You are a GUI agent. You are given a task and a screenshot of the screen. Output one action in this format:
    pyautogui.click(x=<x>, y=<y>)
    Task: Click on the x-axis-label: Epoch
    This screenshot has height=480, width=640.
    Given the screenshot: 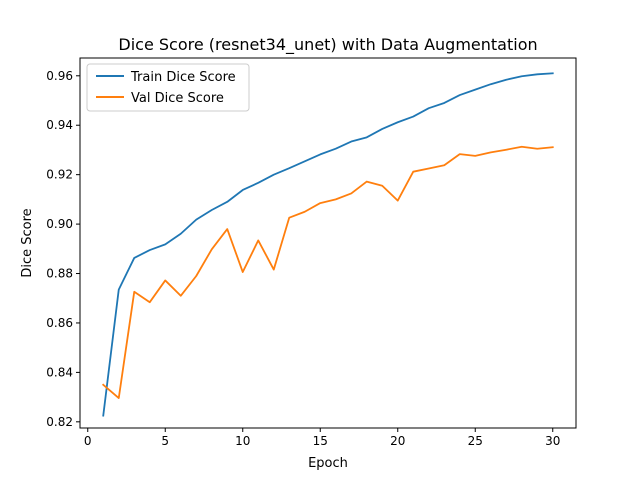 What is the action you would take?
    pyautogui.click(x=328, y=463)
    